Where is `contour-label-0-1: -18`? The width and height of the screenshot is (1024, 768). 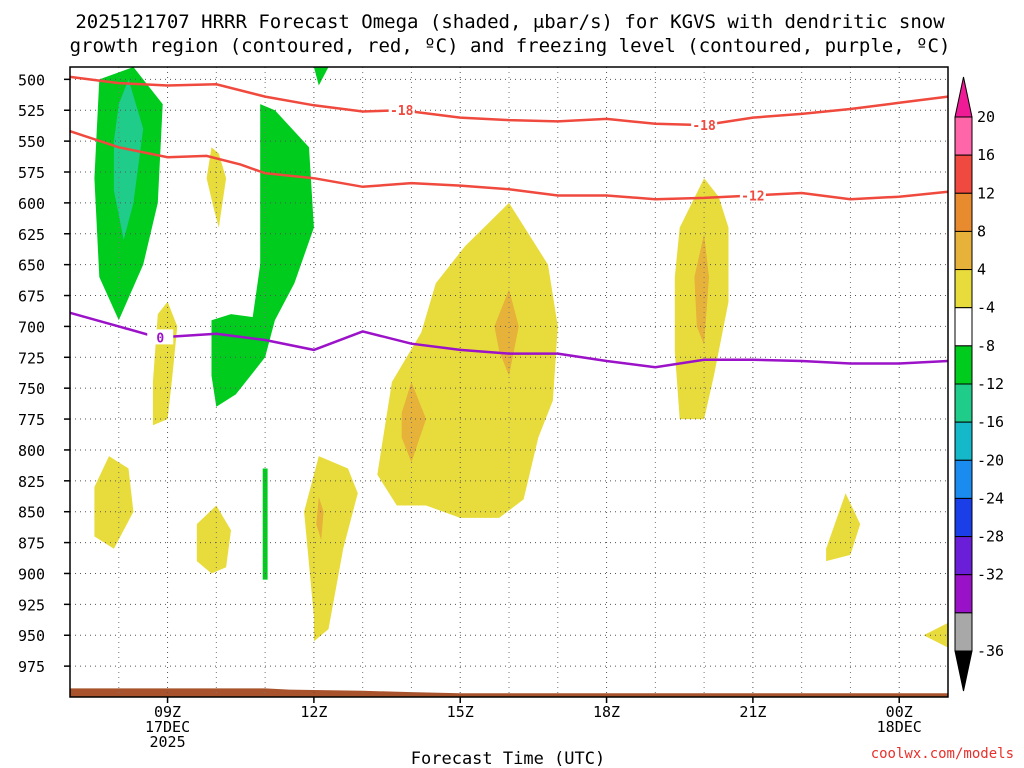 contour-label-0-1: -18 is located at coordinates (704, 126).